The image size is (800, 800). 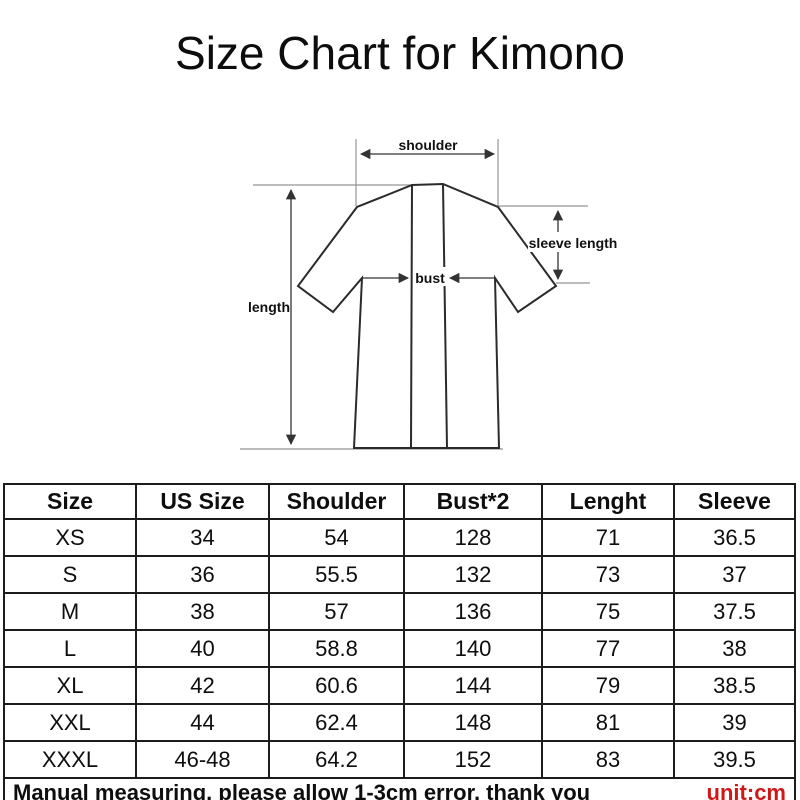 What do you see at coordinates (202, 685) in the screenshot?
I see `table-cell: 42` at bounding box center [202, 685].